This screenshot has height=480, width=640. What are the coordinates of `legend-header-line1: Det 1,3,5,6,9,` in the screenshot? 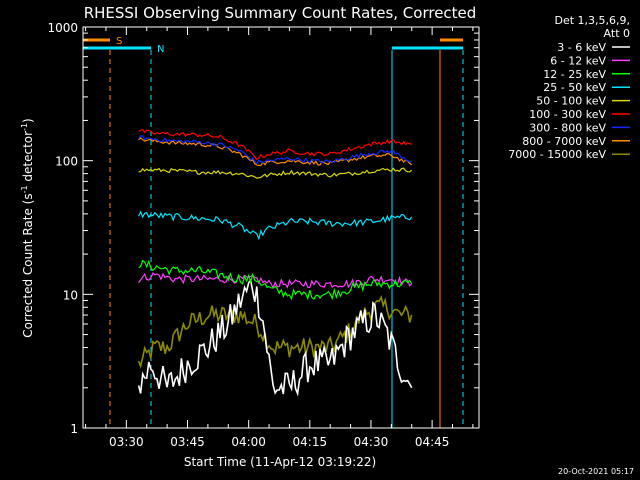 It's located at (592, 20).